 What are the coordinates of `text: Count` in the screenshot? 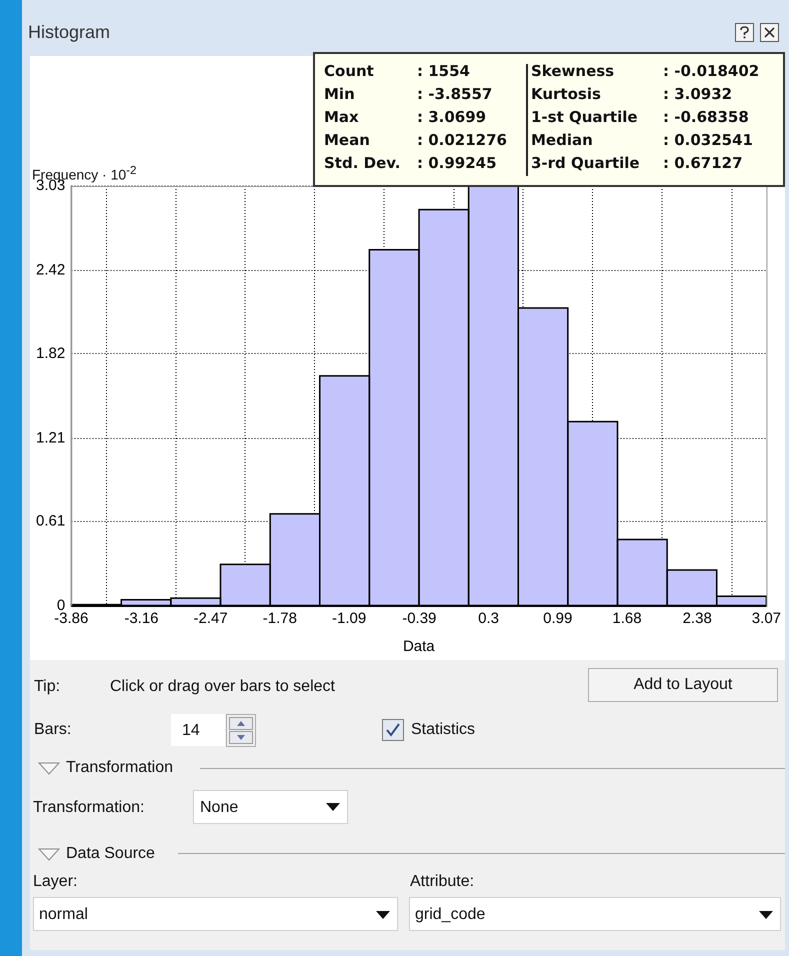 It's located at (349, 71).